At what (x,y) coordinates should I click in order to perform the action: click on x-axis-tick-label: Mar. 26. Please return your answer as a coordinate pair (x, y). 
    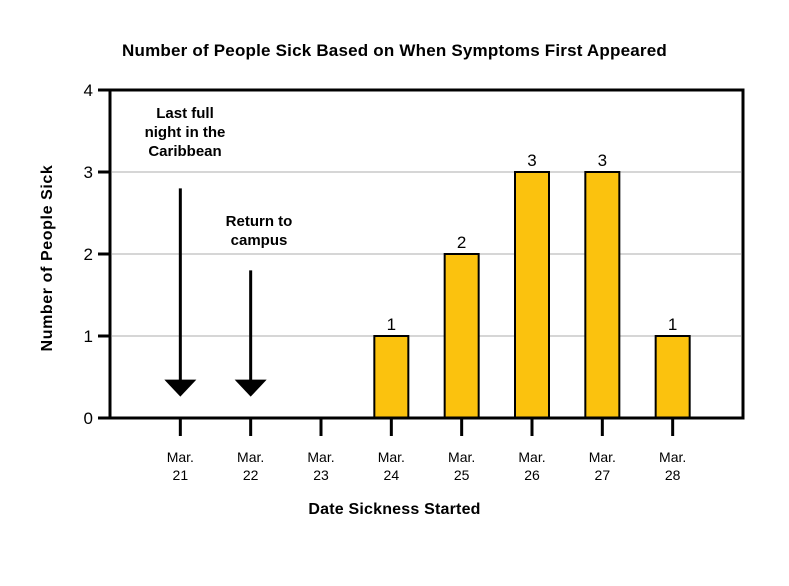
    Looking at the image, I should click on (531, 466).